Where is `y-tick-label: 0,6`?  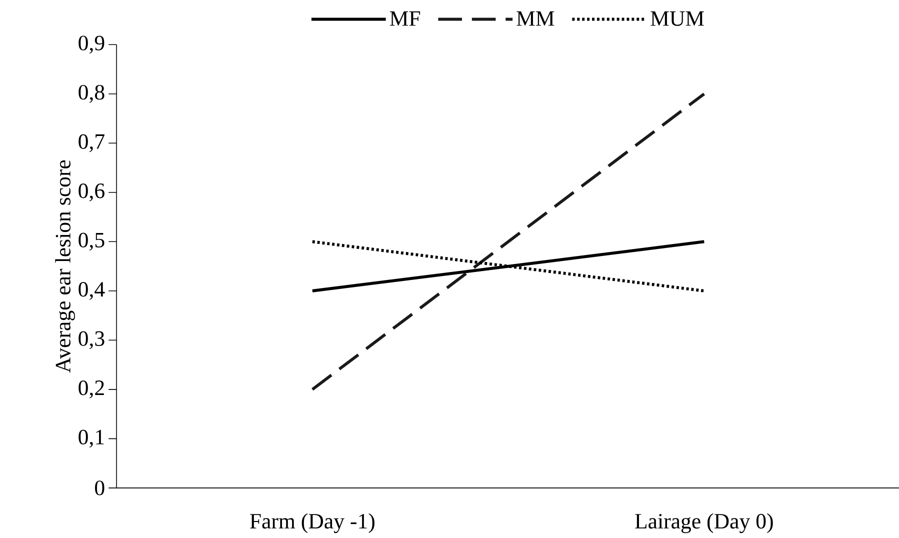 y-tick-label: 0,6 is located at coordinates (91, 193).